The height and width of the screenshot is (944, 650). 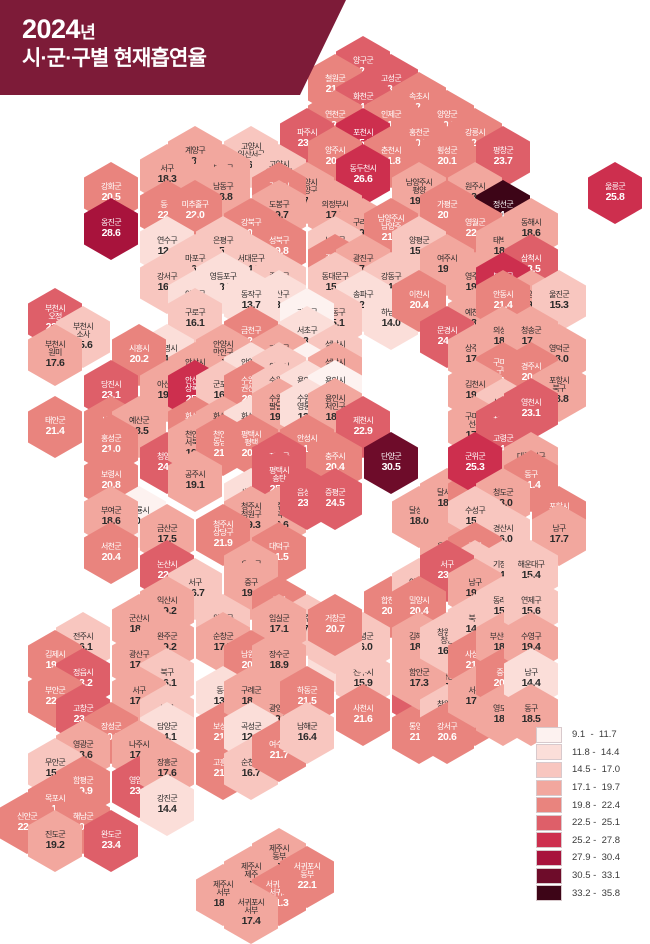 What do you see at coordinates (167, 241) in the screenshot?
I see `region-name: 연수구` at bounding box center [167, 241].